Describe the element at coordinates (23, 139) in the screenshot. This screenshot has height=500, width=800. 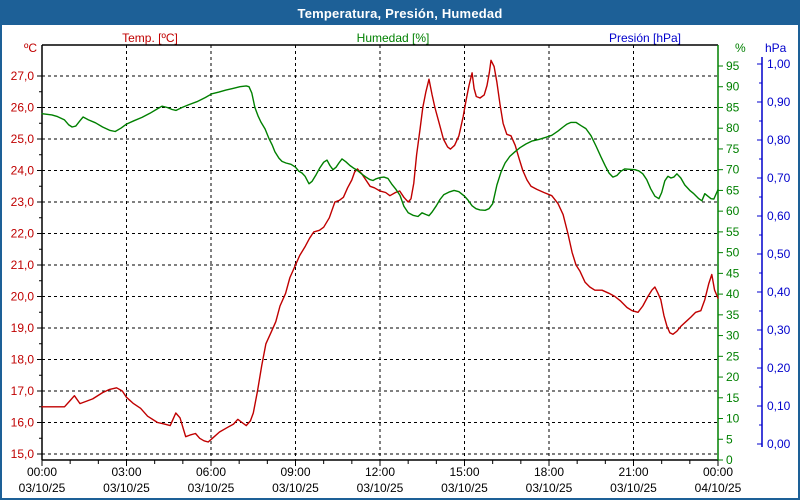
I see `temp-tick-label: 25,0` at that location.